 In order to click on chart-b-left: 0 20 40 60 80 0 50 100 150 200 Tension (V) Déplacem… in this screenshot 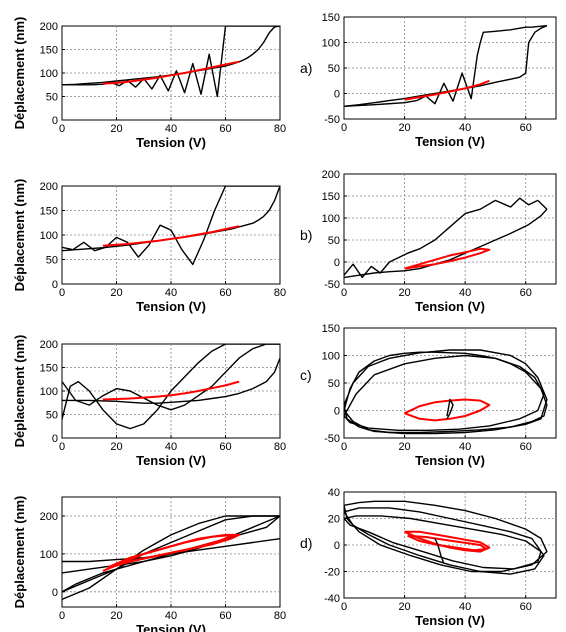, I will do `click(149, 246)`.